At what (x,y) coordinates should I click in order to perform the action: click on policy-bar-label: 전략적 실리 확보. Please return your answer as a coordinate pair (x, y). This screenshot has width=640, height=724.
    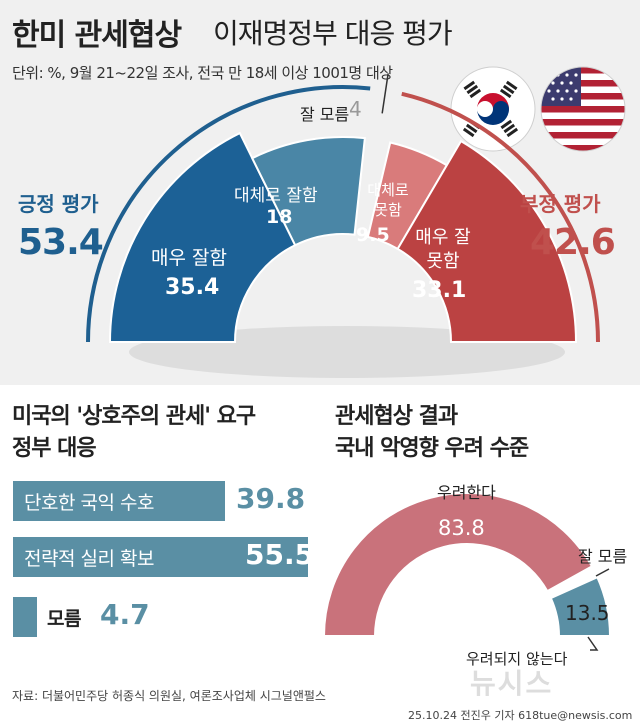
    Looking at the image, I should click on (89, 559).